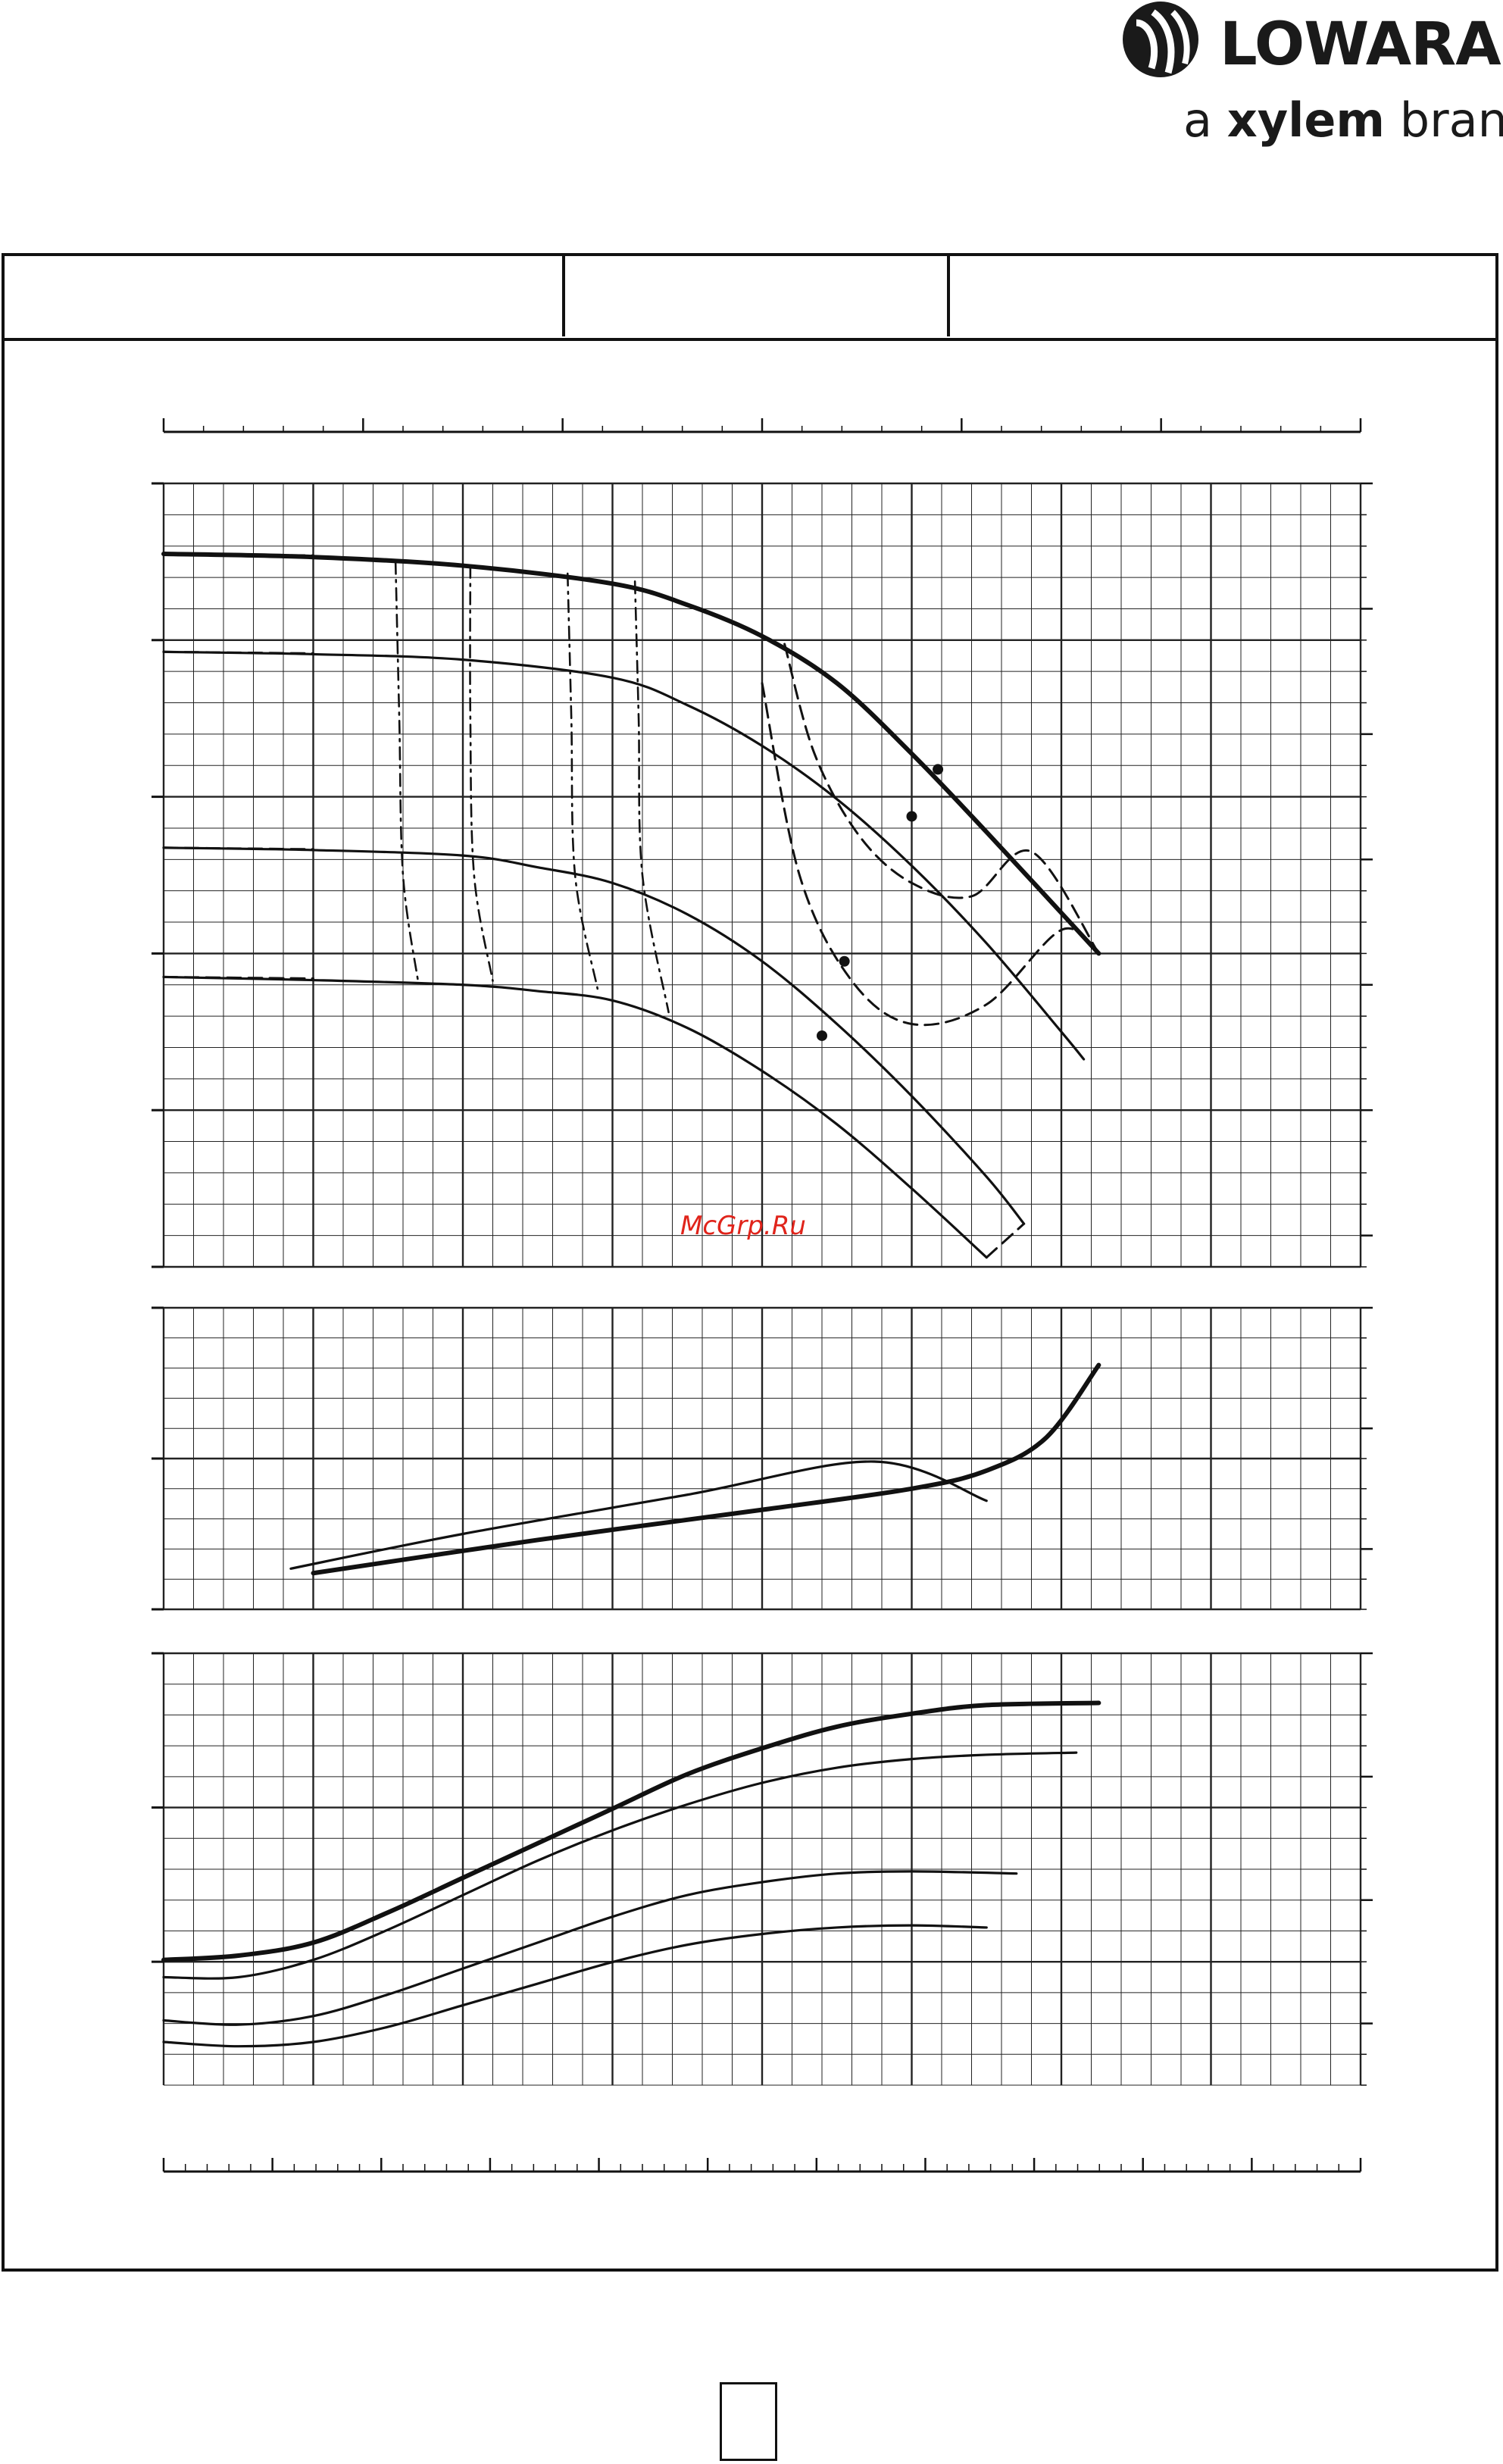 This screenshot has width=1503, height=2464. What do you see at coordinates (748, 2421) in the screenshot?
I see `page-number-box` at bounding box center [748, 2421].